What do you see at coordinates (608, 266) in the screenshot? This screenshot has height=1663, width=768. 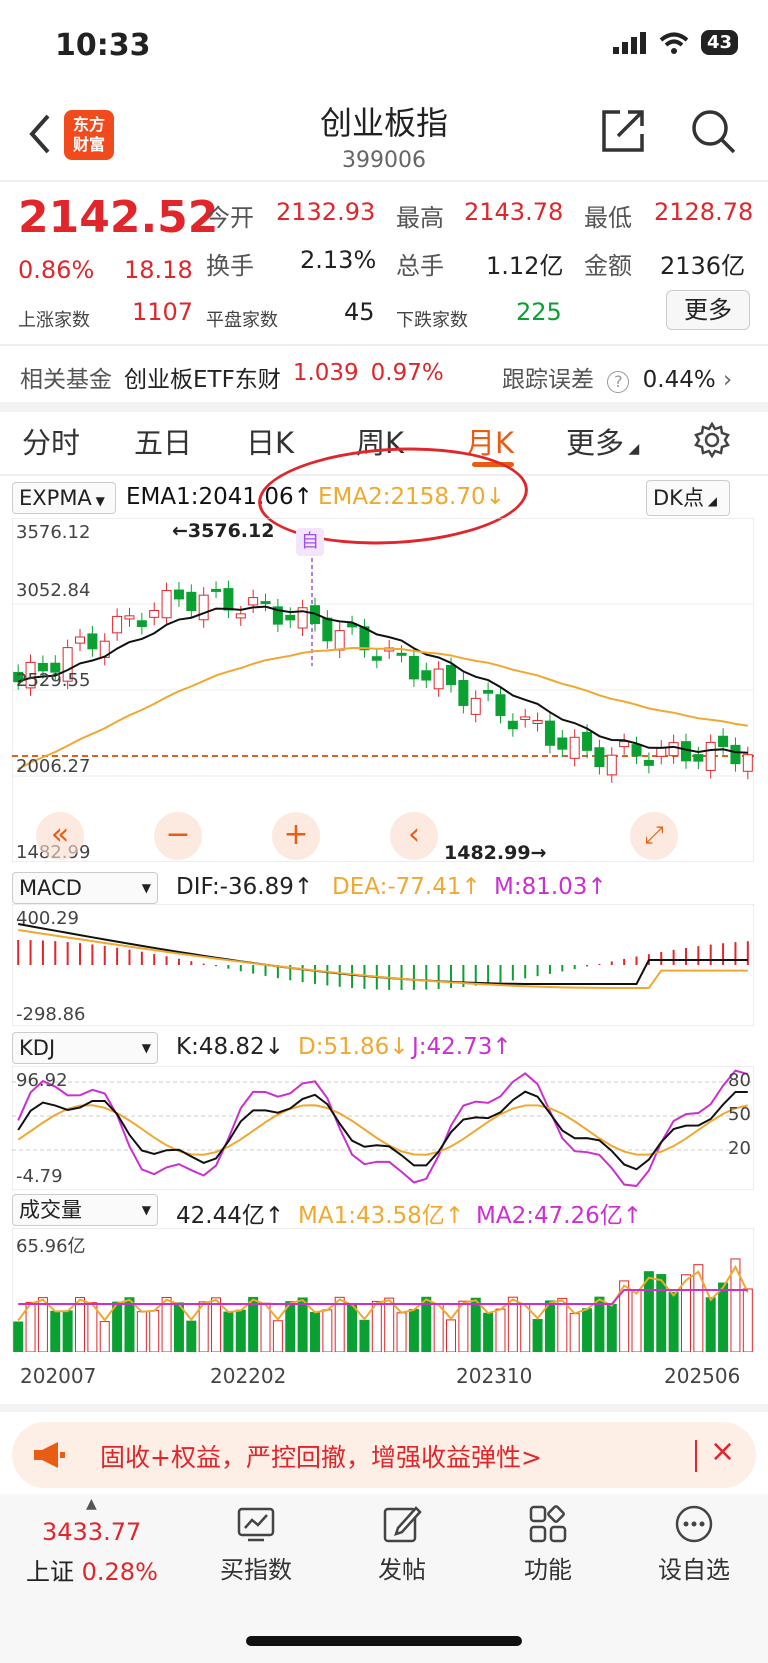 I see `stat-label: 金额` at bounding box center [608, 266].